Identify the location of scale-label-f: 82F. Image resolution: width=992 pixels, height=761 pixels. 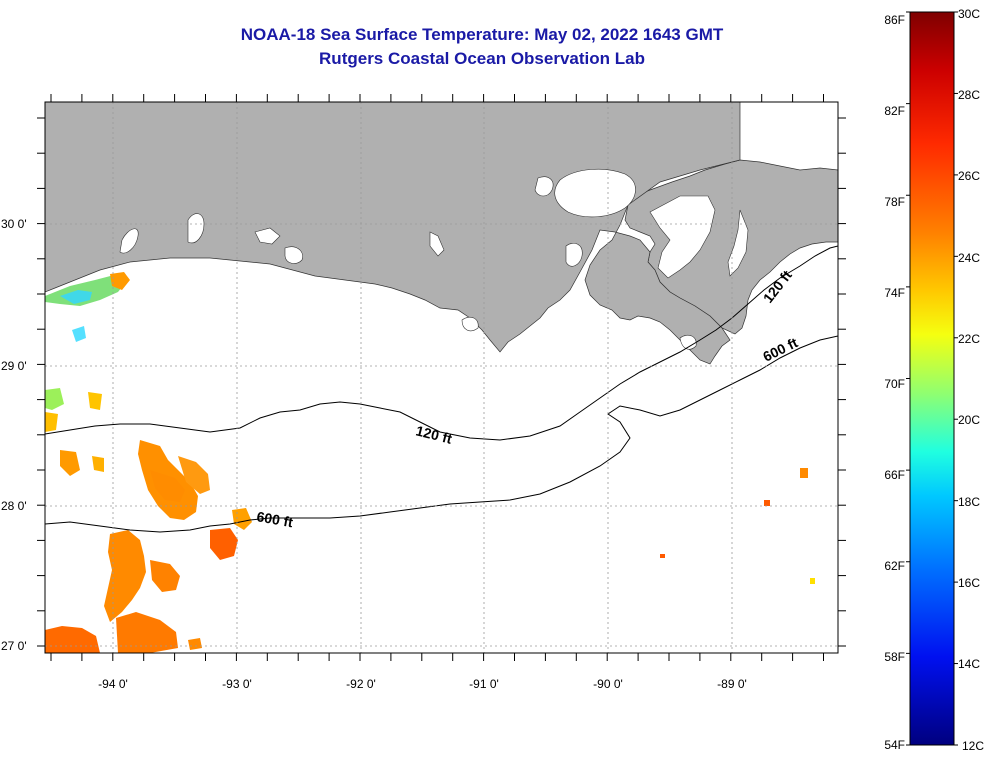
(894, 111).